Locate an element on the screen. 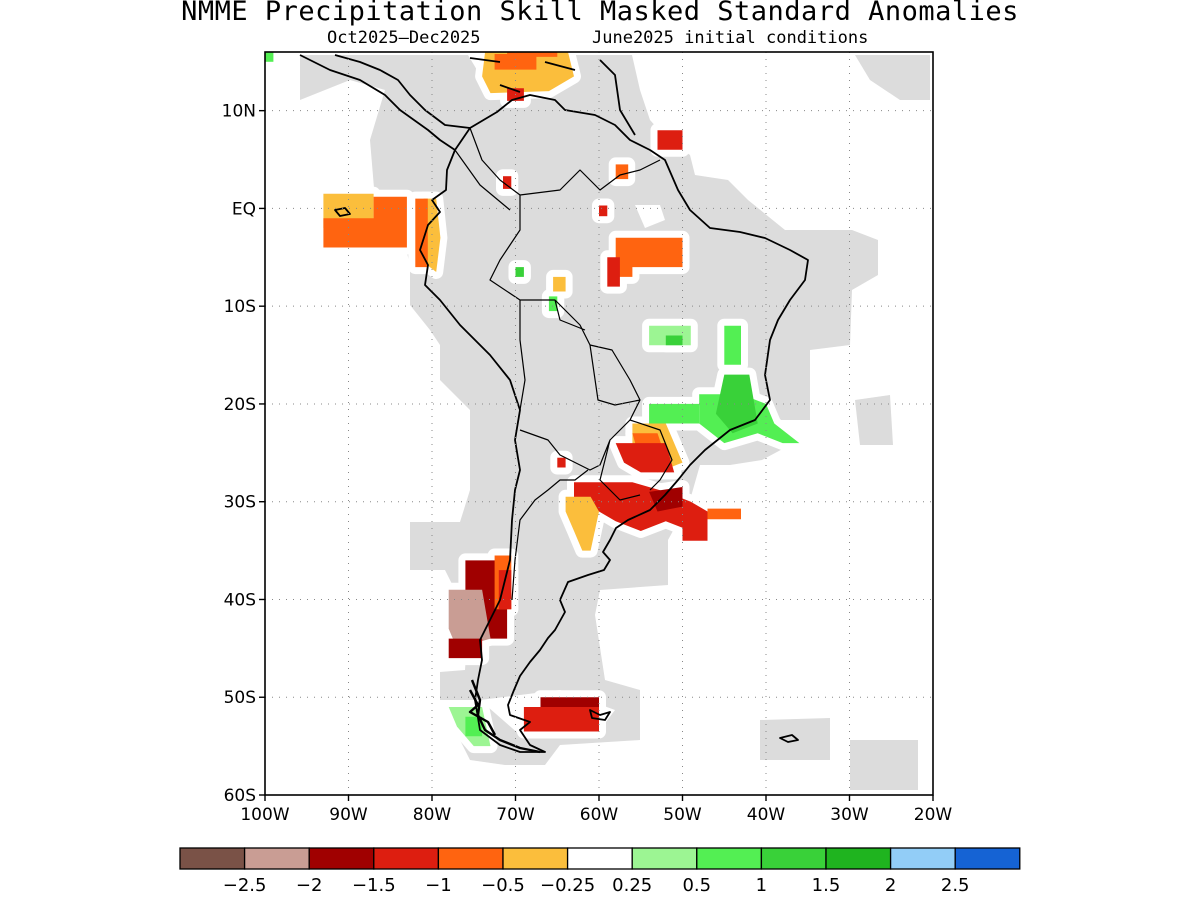 The height and width of the screenshot is (900, 1200). colorbar-label: −0.25 is located at coordinates (567, 885).